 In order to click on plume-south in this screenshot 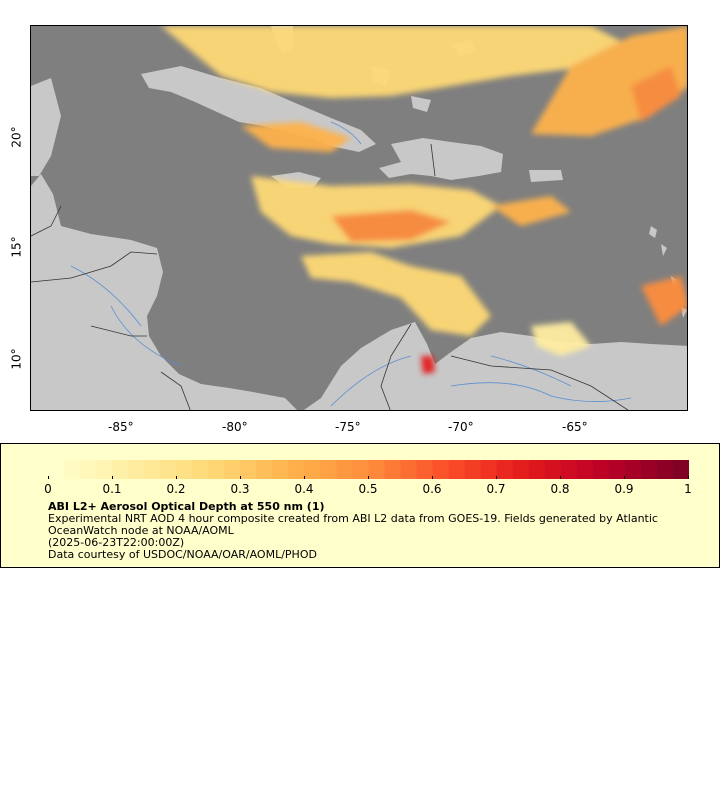, I will do `click(396, 294)`.